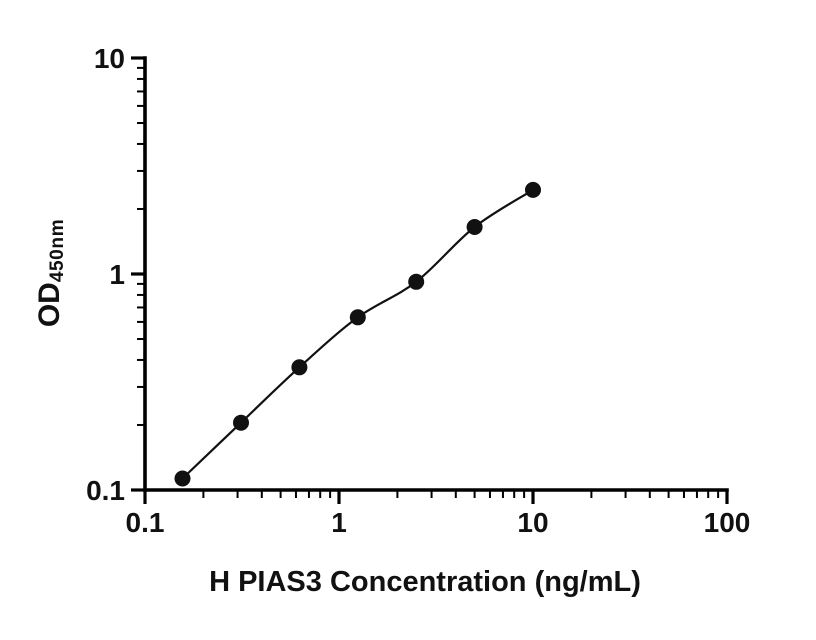 This screenshot has height=640, width=816. I want to click on x-tick-label: 10, so click(532, 522).